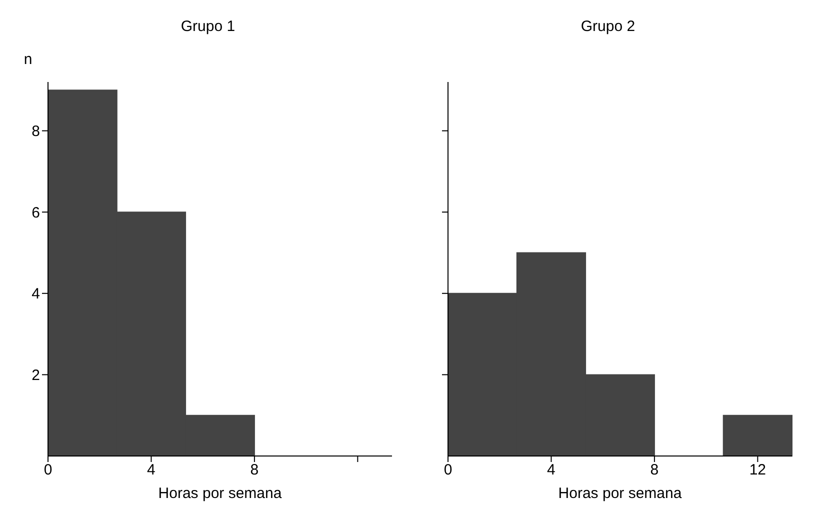 The image size is (818, 525). What do you see at coordinates (36, 294) in the screenshot?
I see `y-tick-label: 4` at bounding box center [36, 294].